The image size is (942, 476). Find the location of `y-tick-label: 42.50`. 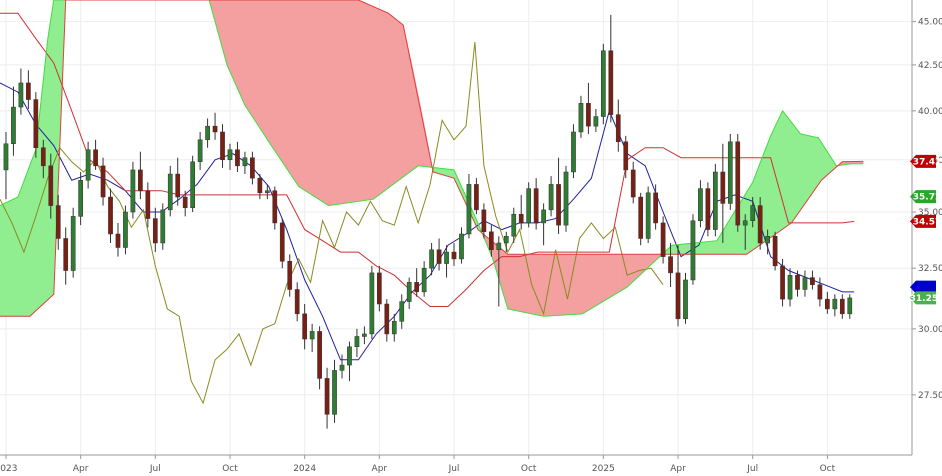

y-tick-label: 42.50 is located at coordinates (930, 66).